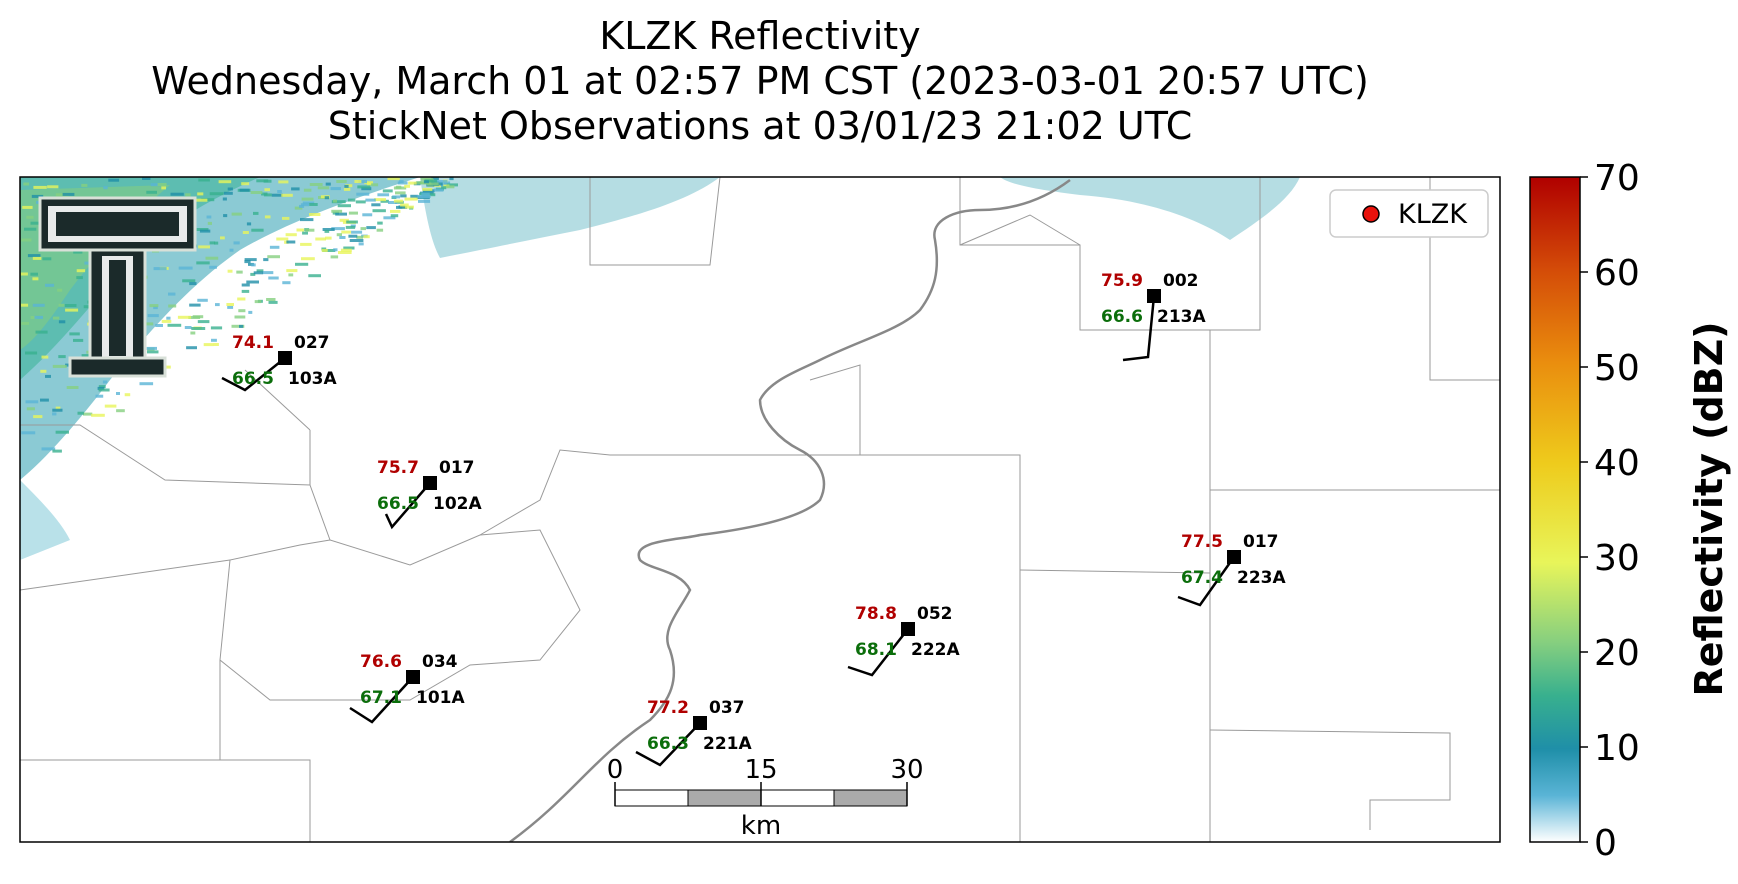 Image resolution: width=1738 pixels, height=884 pixels. What do you see at coordinates (760, 770) in the screenshot?
I see `scale-tick-15: 15` at bounding box center [760, 770].